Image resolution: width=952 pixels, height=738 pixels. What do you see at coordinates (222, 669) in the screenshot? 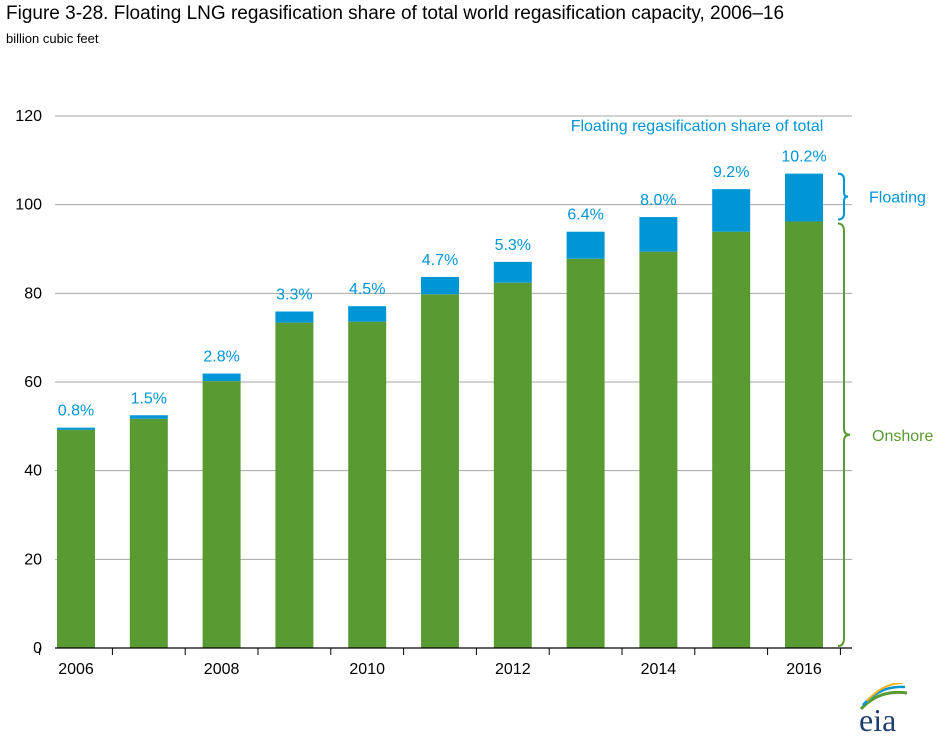
I see `x-tick-label: 2008` at bounding box center [222, 669].